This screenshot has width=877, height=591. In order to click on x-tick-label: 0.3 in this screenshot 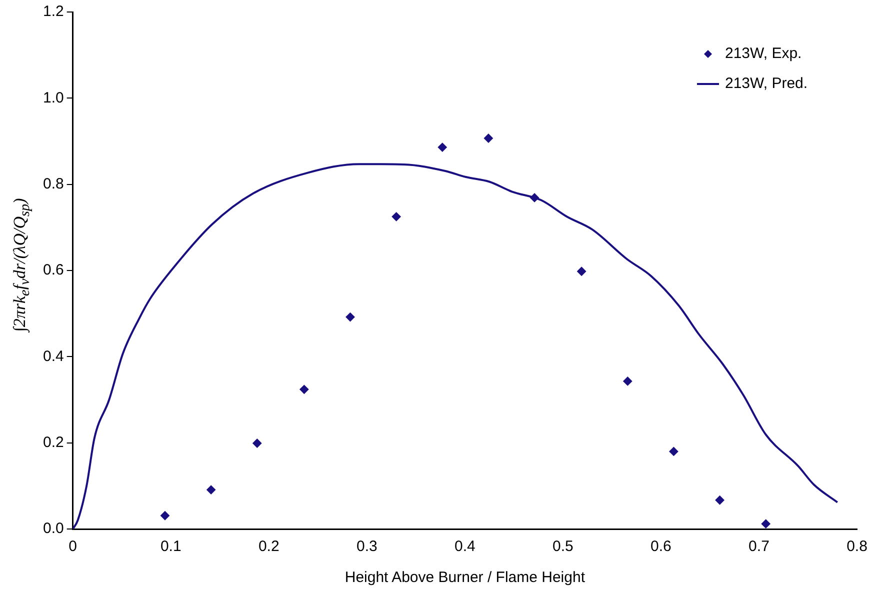, I will do `click(367, 547)`.